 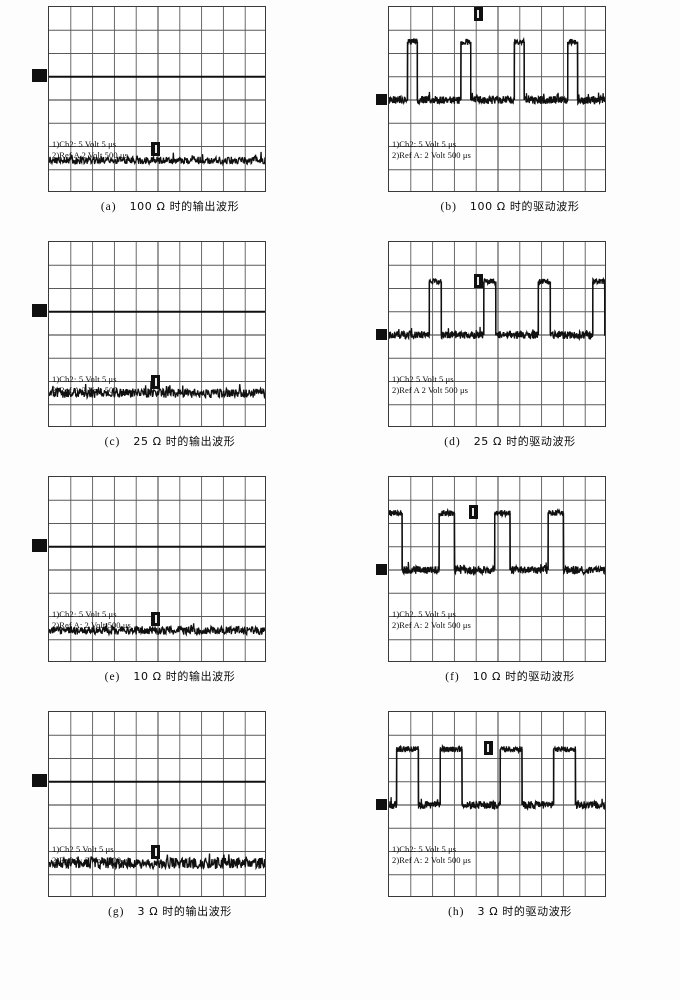 What do you see at coordinates (184, 676) in the screenshot?
I see `panel-caption-text: 10 Ω 时的输出波形` at bounding box center [184, 676].